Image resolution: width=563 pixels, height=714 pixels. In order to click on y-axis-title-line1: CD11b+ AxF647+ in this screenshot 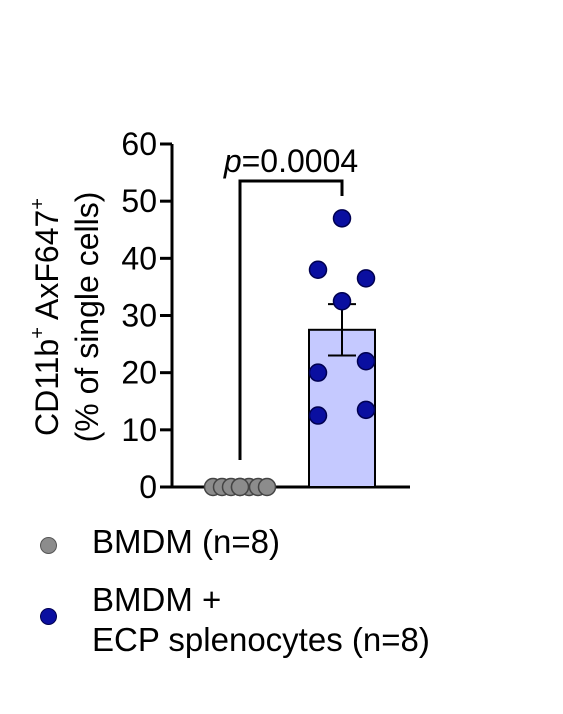, I will do `click(46, 317)`.